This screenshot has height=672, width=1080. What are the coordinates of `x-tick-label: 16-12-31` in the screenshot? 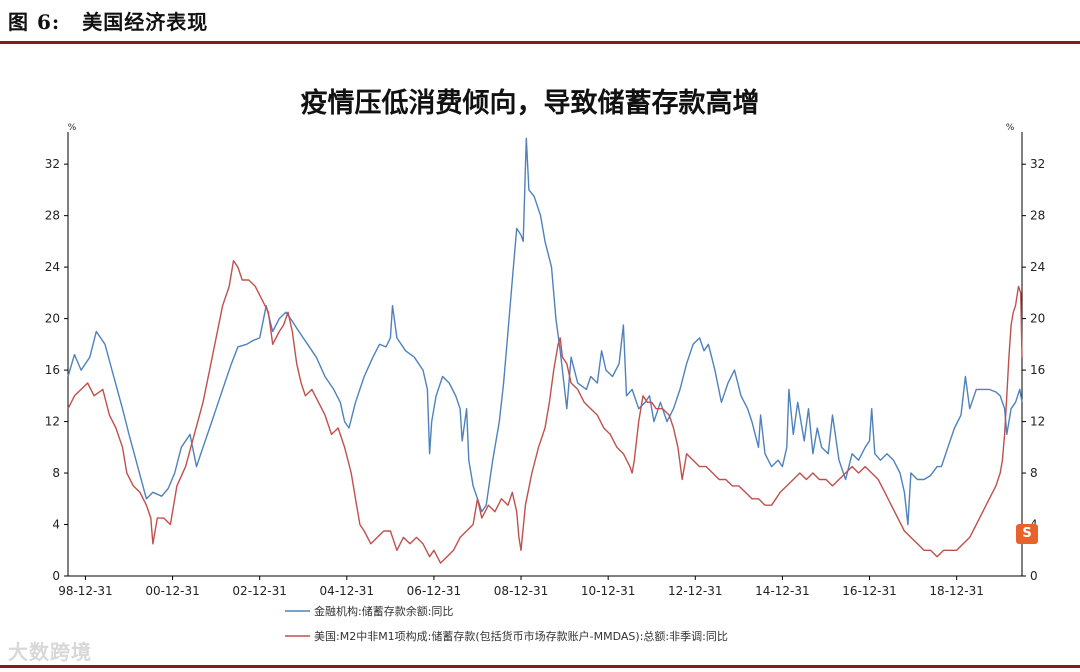 It's located at (869, 591).